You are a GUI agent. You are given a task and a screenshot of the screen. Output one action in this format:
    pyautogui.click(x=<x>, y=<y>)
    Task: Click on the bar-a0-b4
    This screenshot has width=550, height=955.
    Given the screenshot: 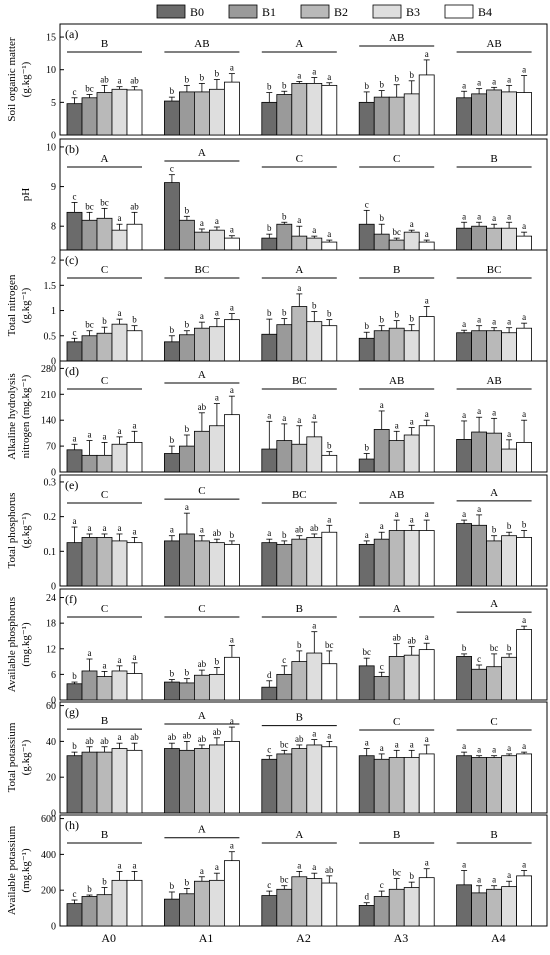 What is the action you would take?
    pyautogui.click(x=134, y=457)
    